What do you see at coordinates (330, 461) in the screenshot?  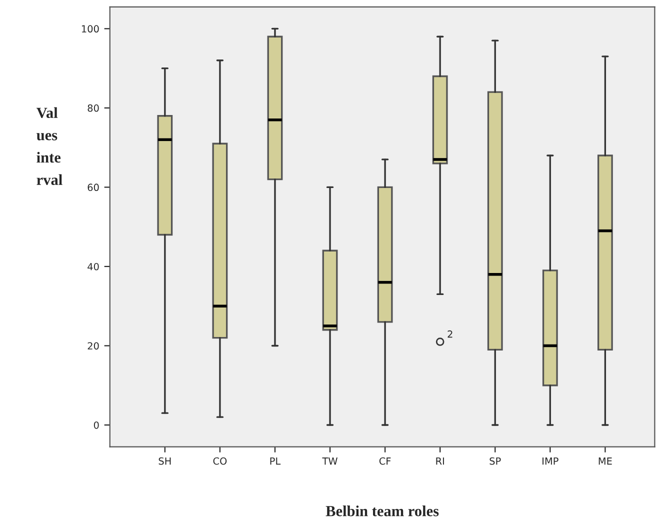 I see `x-tick-label: TW` at bounding box center [330, 461].